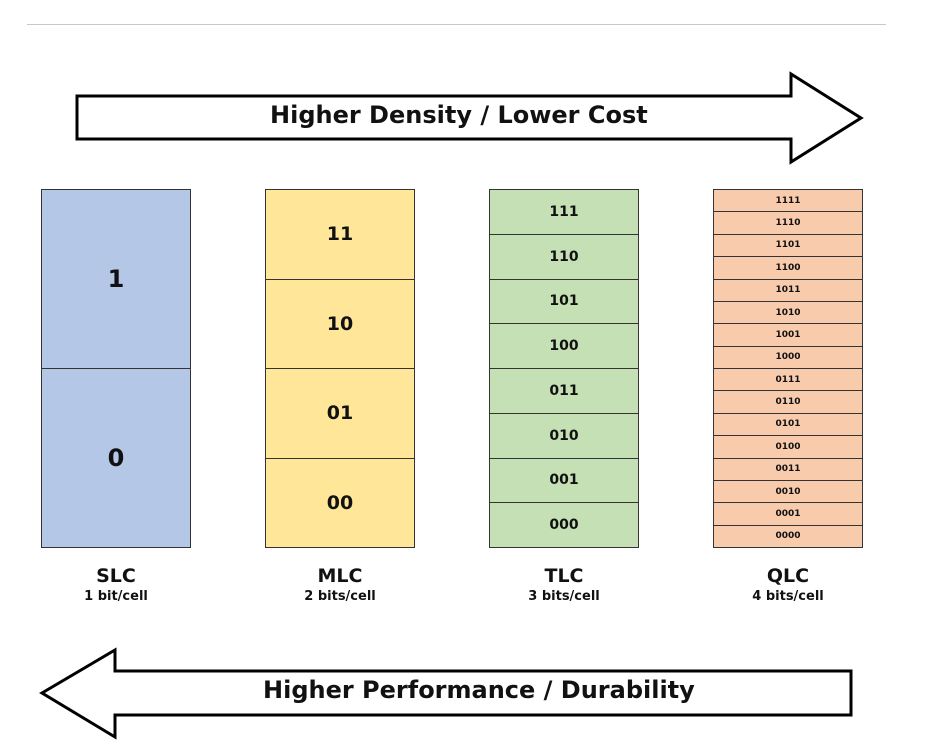 Image resolution: width=925 pixels, height=746 pixels. What do you see at coordinates (340, 323) in the screenshot?
I see `mlc-state: 10` at bounding box center [340, 323].